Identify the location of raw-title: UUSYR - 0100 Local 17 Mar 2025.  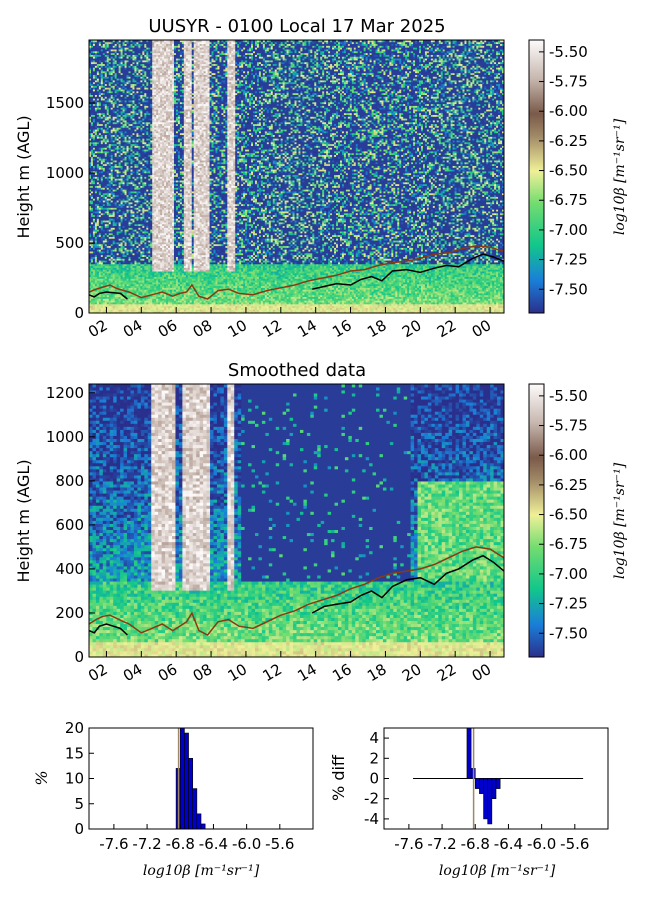
(296, 26).